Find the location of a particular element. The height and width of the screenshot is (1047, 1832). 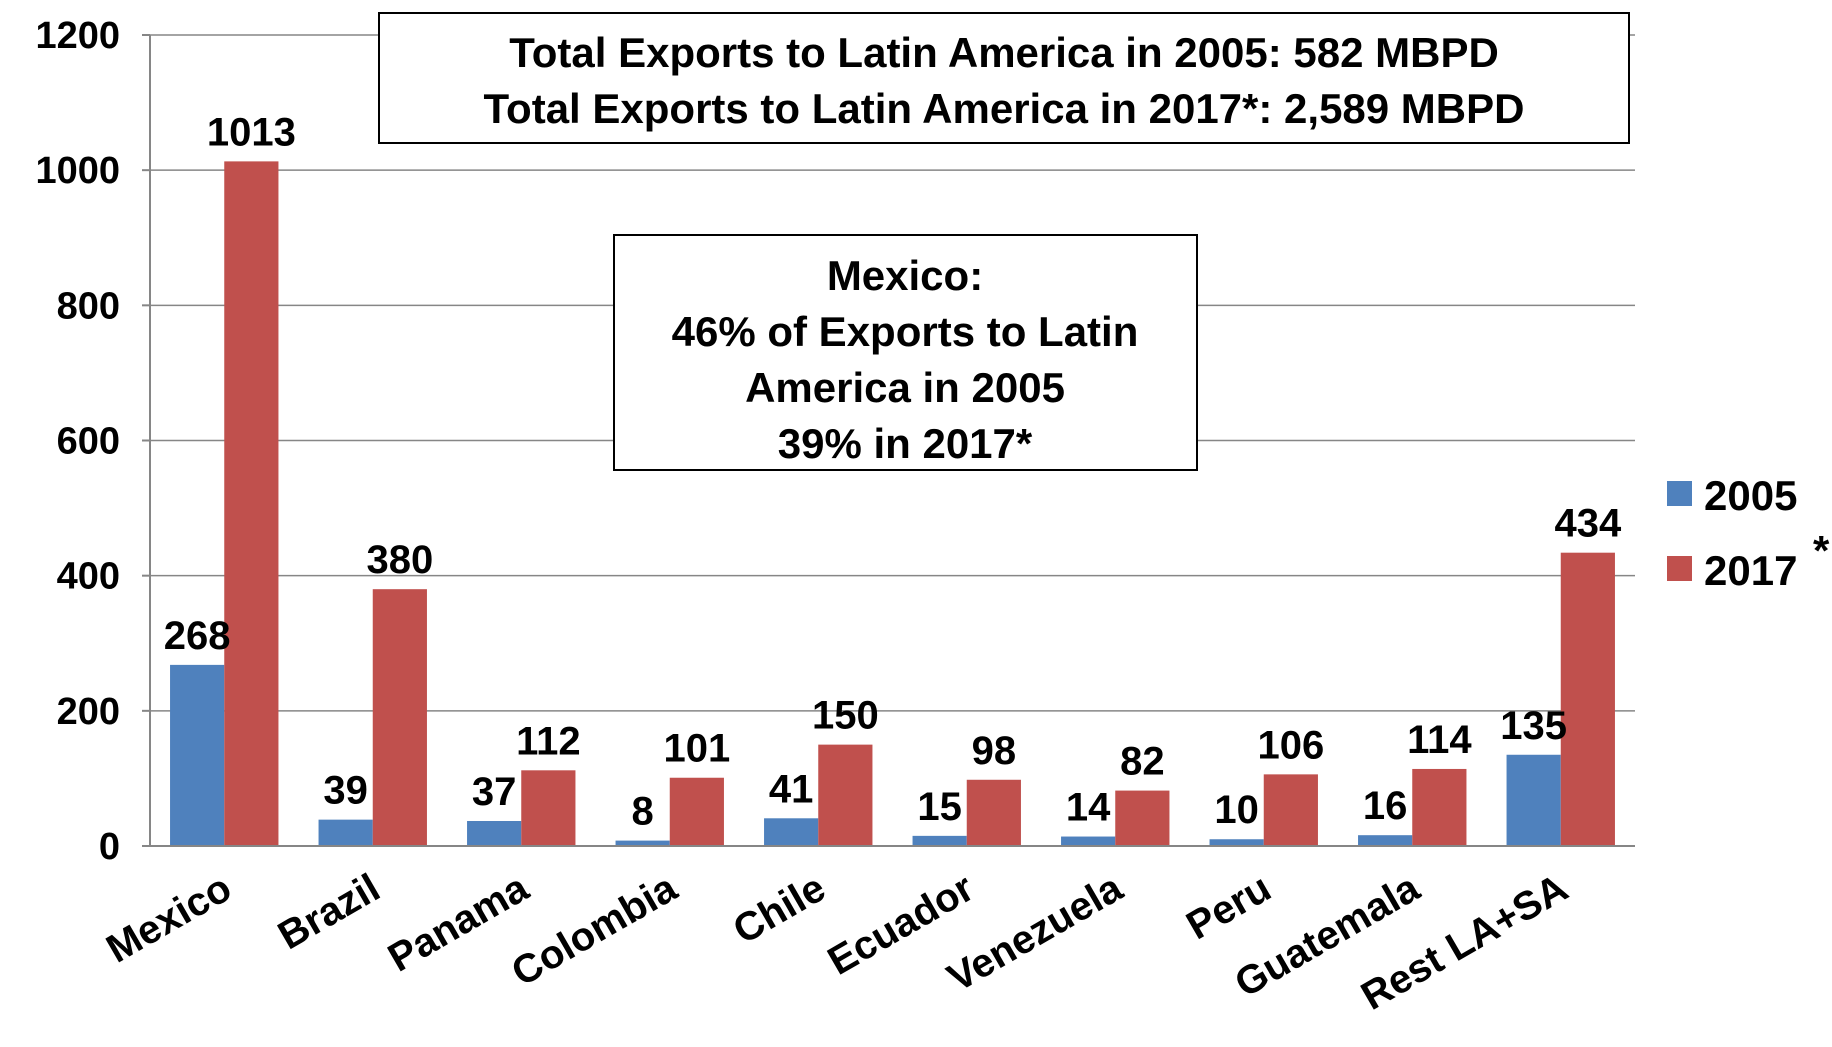

data-label: 41 is located at coordinates (791, 789).